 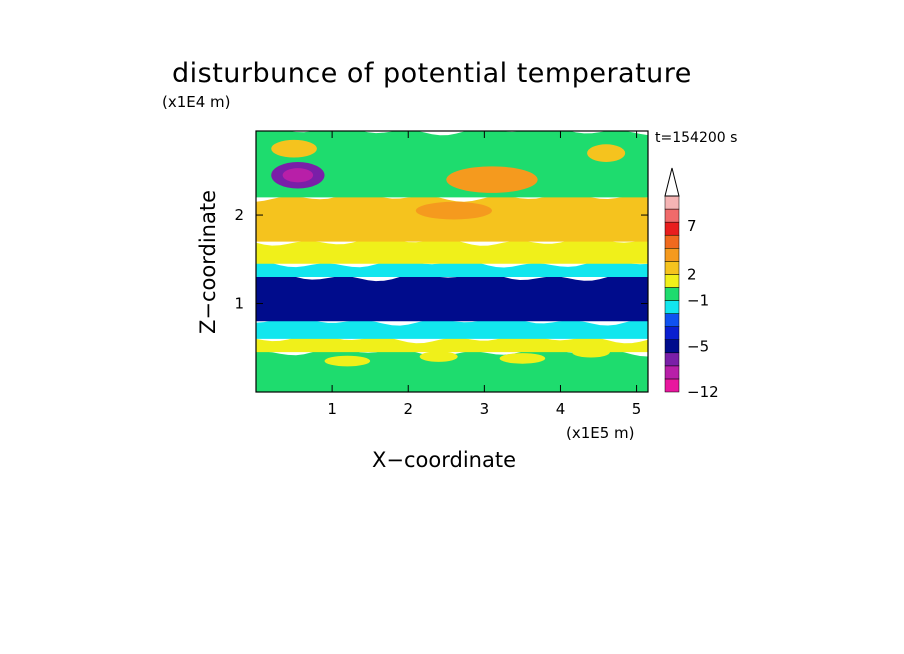 What do you see at coordinates (672, 182) in the screenshot?
I see `colorbar-arrow` at bounding box center [672, 182].